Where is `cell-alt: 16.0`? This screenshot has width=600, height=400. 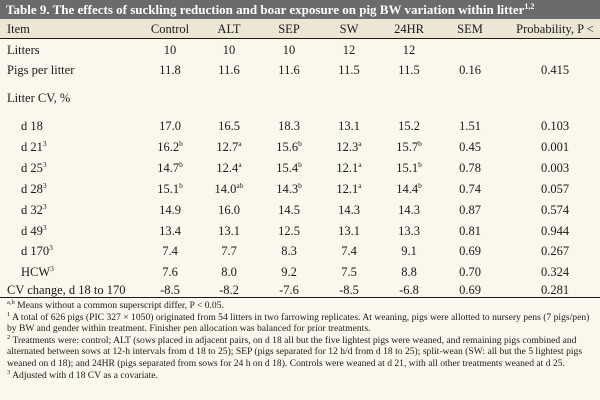 cell-alt: 16.0 is located at coordinates (229, 210).